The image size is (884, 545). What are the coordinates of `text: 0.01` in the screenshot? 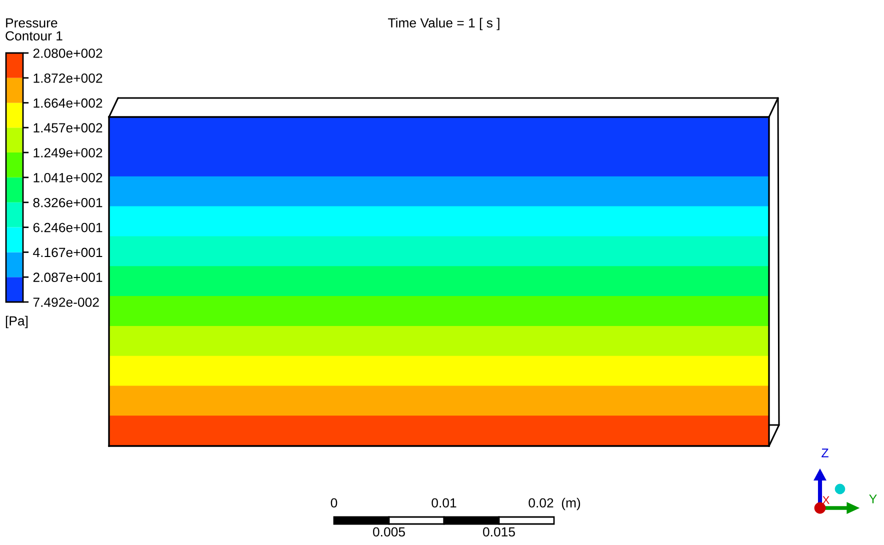 It's located at (444, 503).